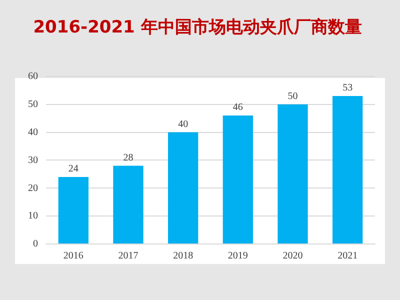 This screenshot has width=400, height=300. Describe the element at coordinates (33, 216) in the screenshot. I see `y-tick-label: 10` at that location.